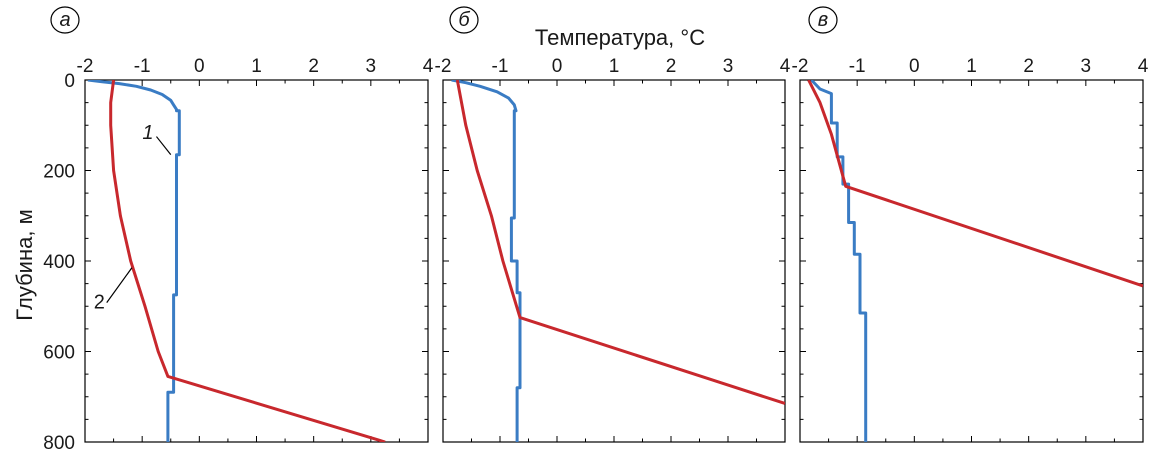 The height and width of the screenshot is (453, 1155). Describe the element at coordinates (975, 184) in the screenshot. I see `series-2-line` at that location.